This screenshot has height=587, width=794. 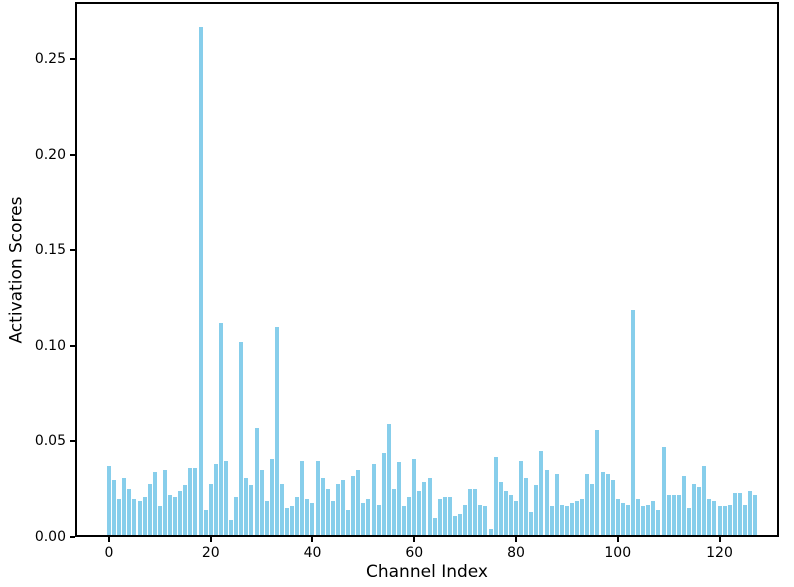 What do you see at coordinates (72, 154) in the screenshot?
I see `y-tick-mark-0.20` at bounding box center [72, 154].